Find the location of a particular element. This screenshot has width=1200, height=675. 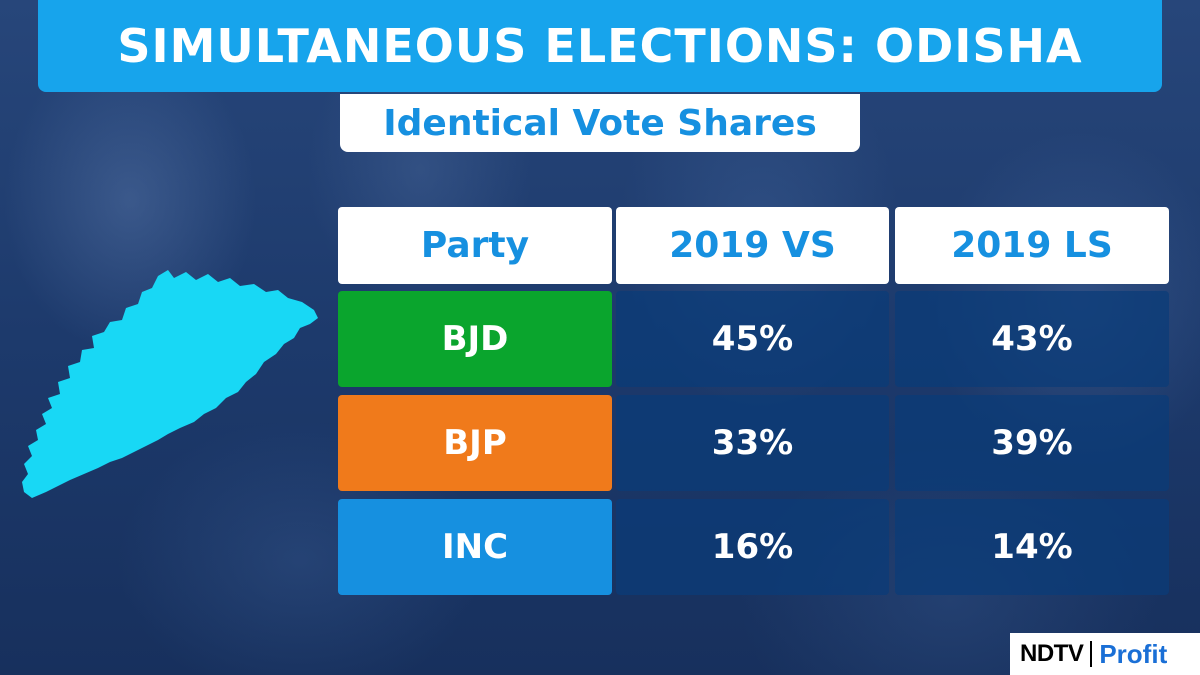

party-cell-bjp: BJP is located at coordinates (475, 443).